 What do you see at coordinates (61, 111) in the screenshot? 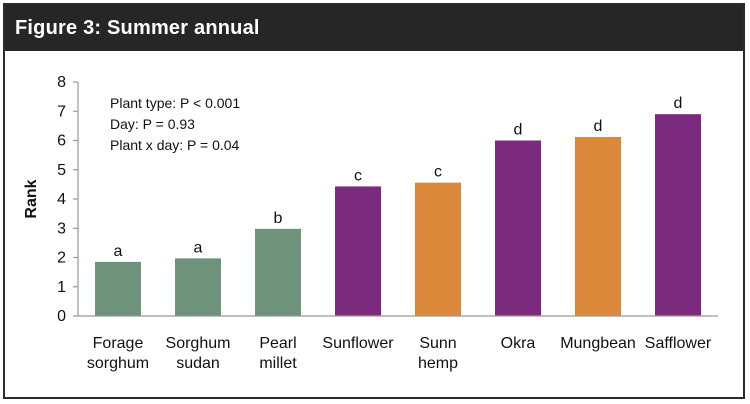
I see `y-tick-label: 7` at bounding box center [61, 111].